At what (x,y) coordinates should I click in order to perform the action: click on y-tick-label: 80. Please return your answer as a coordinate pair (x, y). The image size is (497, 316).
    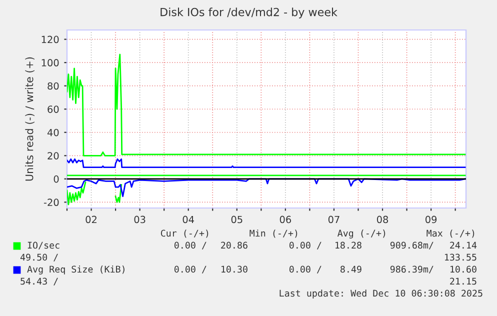
    Looking at the image, I should click on (53, 86).